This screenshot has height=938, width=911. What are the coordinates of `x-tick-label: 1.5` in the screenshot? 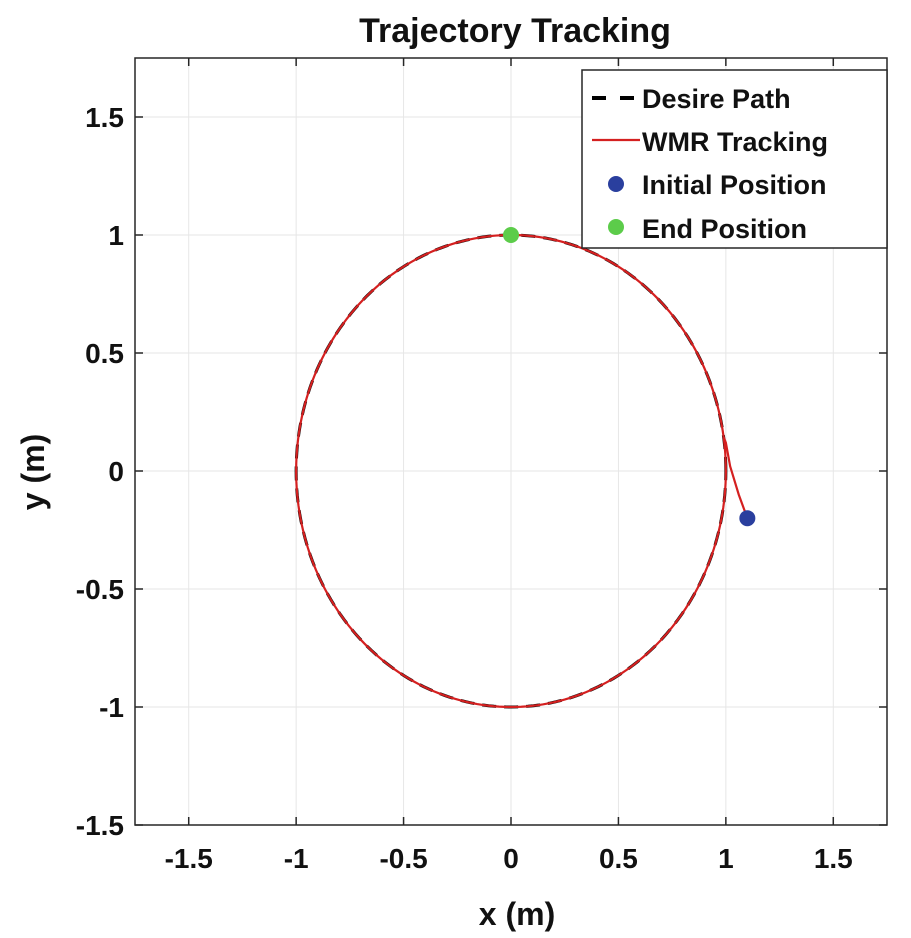 It's located at (833, 858).